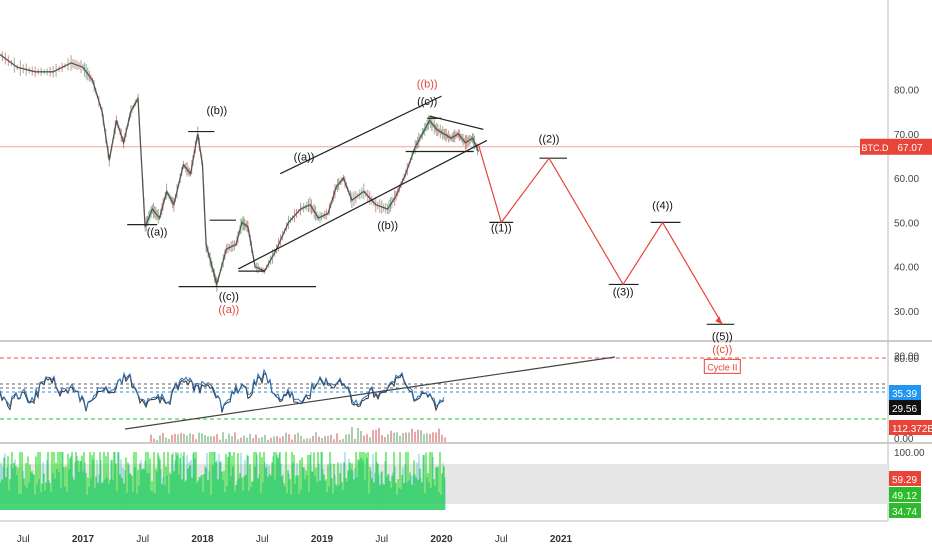  What do you see at coordinates (722, 337) in the screenshot?
I see `wave-label: ((5))` at bounding box center [722, 337].